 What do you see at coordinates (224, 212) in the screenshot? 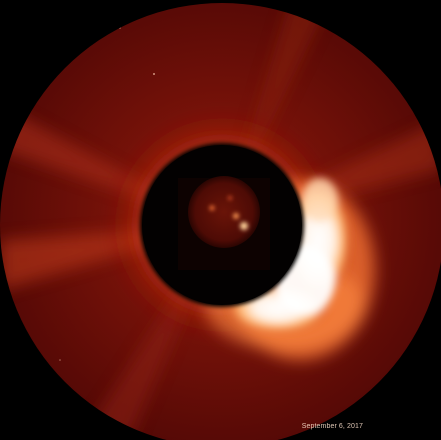
I see `sun-disk` at bounding box center [224, 212].